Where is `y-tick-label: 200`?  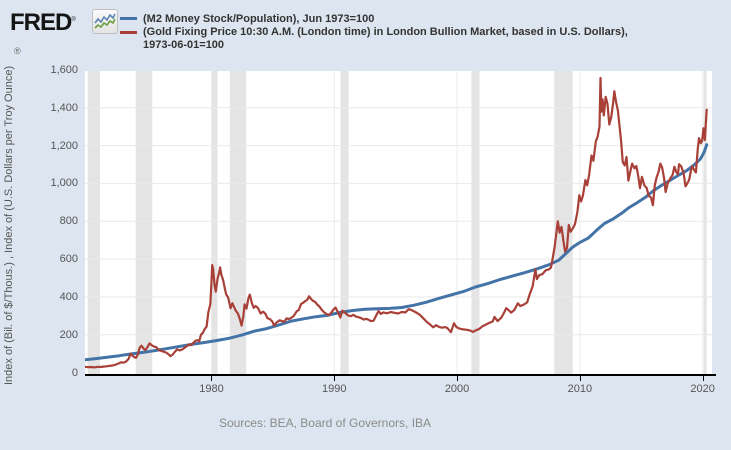
y-tick-label: 200 is located at coordinates (68, 334).